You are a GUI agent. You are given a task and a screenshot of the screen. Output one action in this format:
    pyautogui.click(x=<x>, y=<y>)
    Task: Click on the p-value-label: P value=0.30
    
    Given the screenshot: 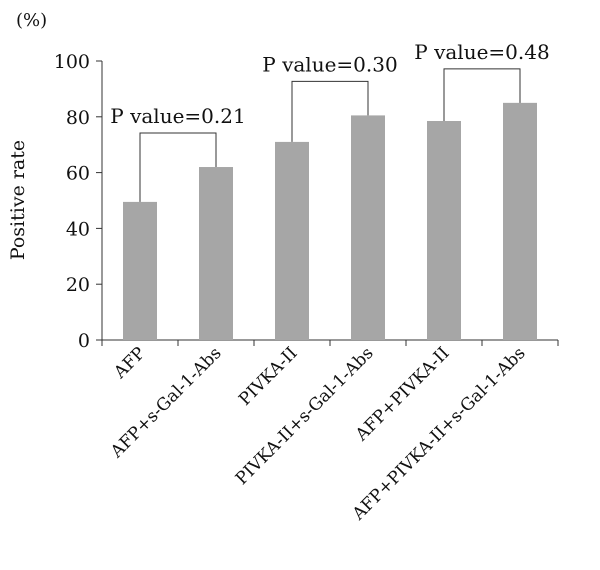 What is the action you would take?
    pyautogui.click(x=329, y=64)
    